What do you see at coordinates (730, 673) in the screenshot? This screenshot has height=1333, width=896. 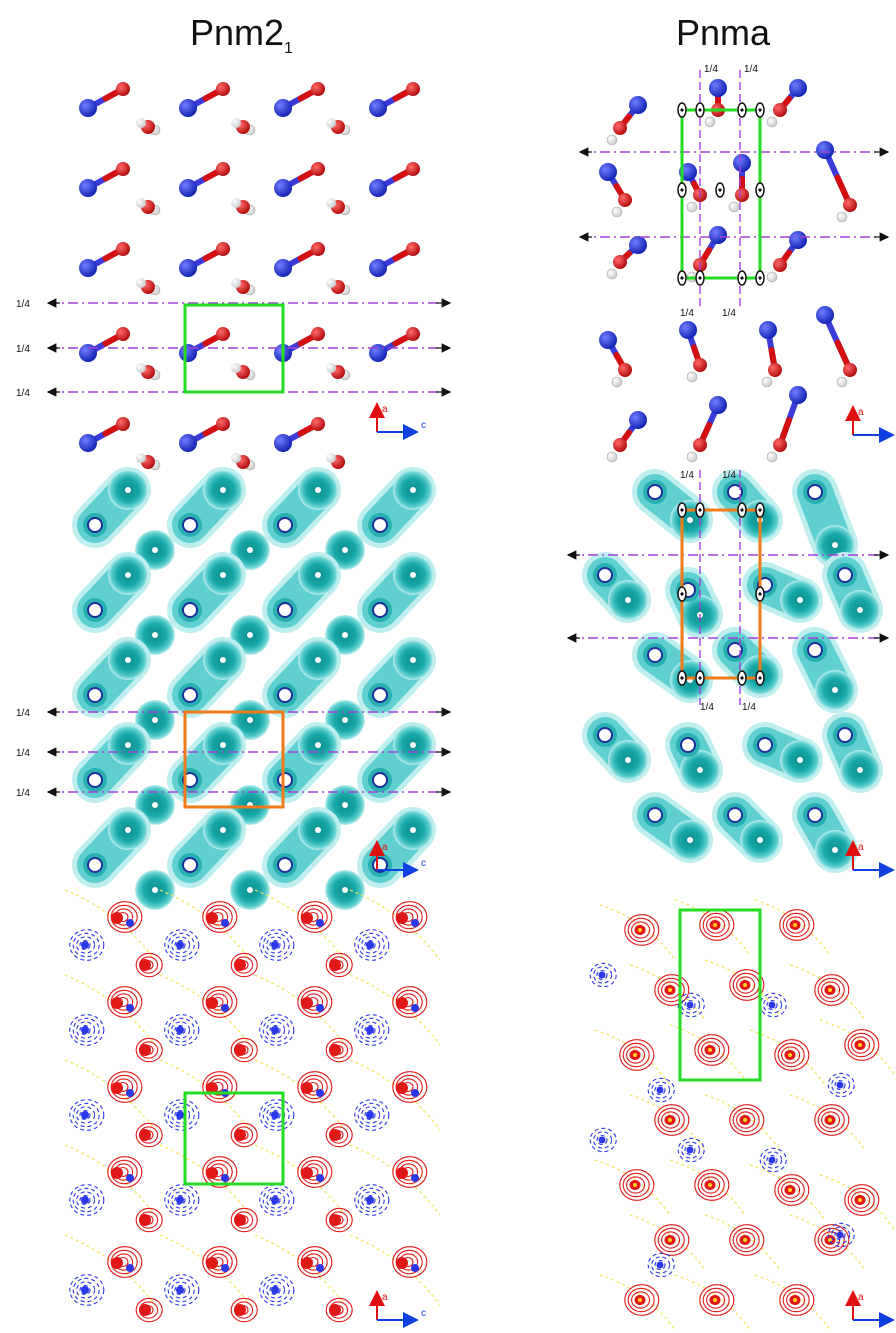 I see `density-pnma: 1/41/41/41/4ac` at bounding box center [730, 673].